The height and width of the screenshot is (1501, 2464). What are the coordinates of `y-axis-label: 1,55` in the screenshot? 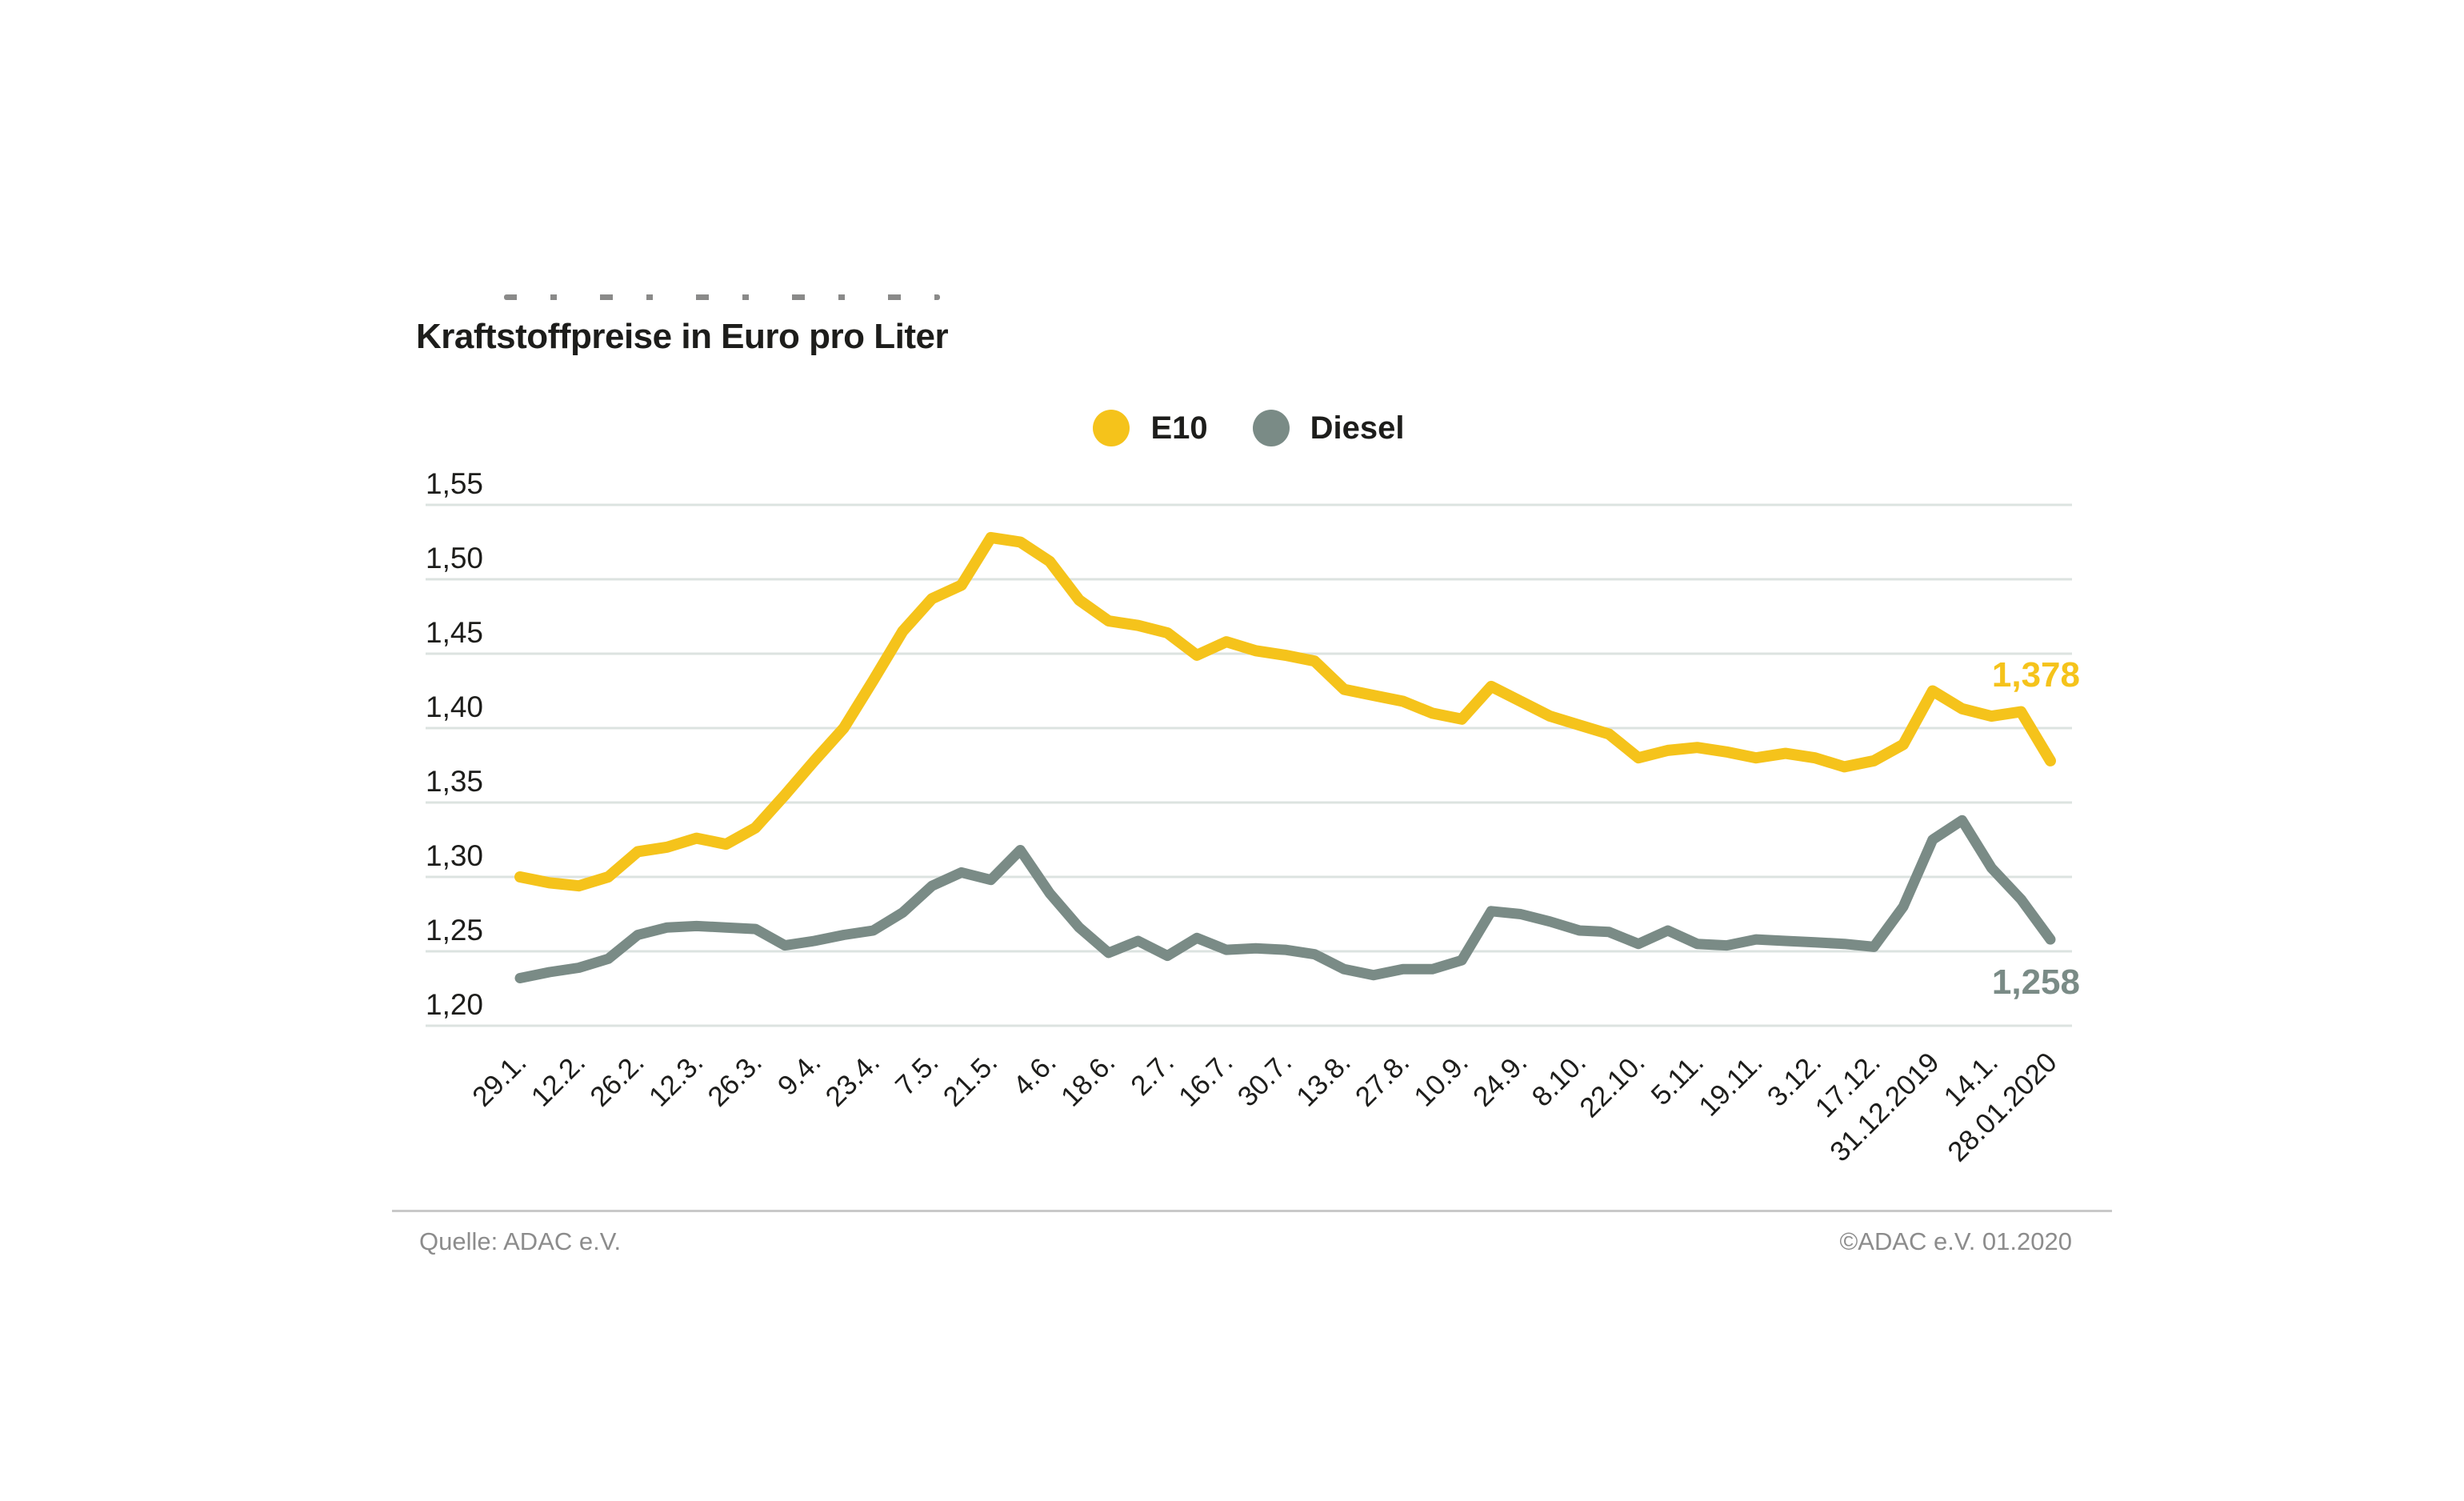 It's located at (454, 483).